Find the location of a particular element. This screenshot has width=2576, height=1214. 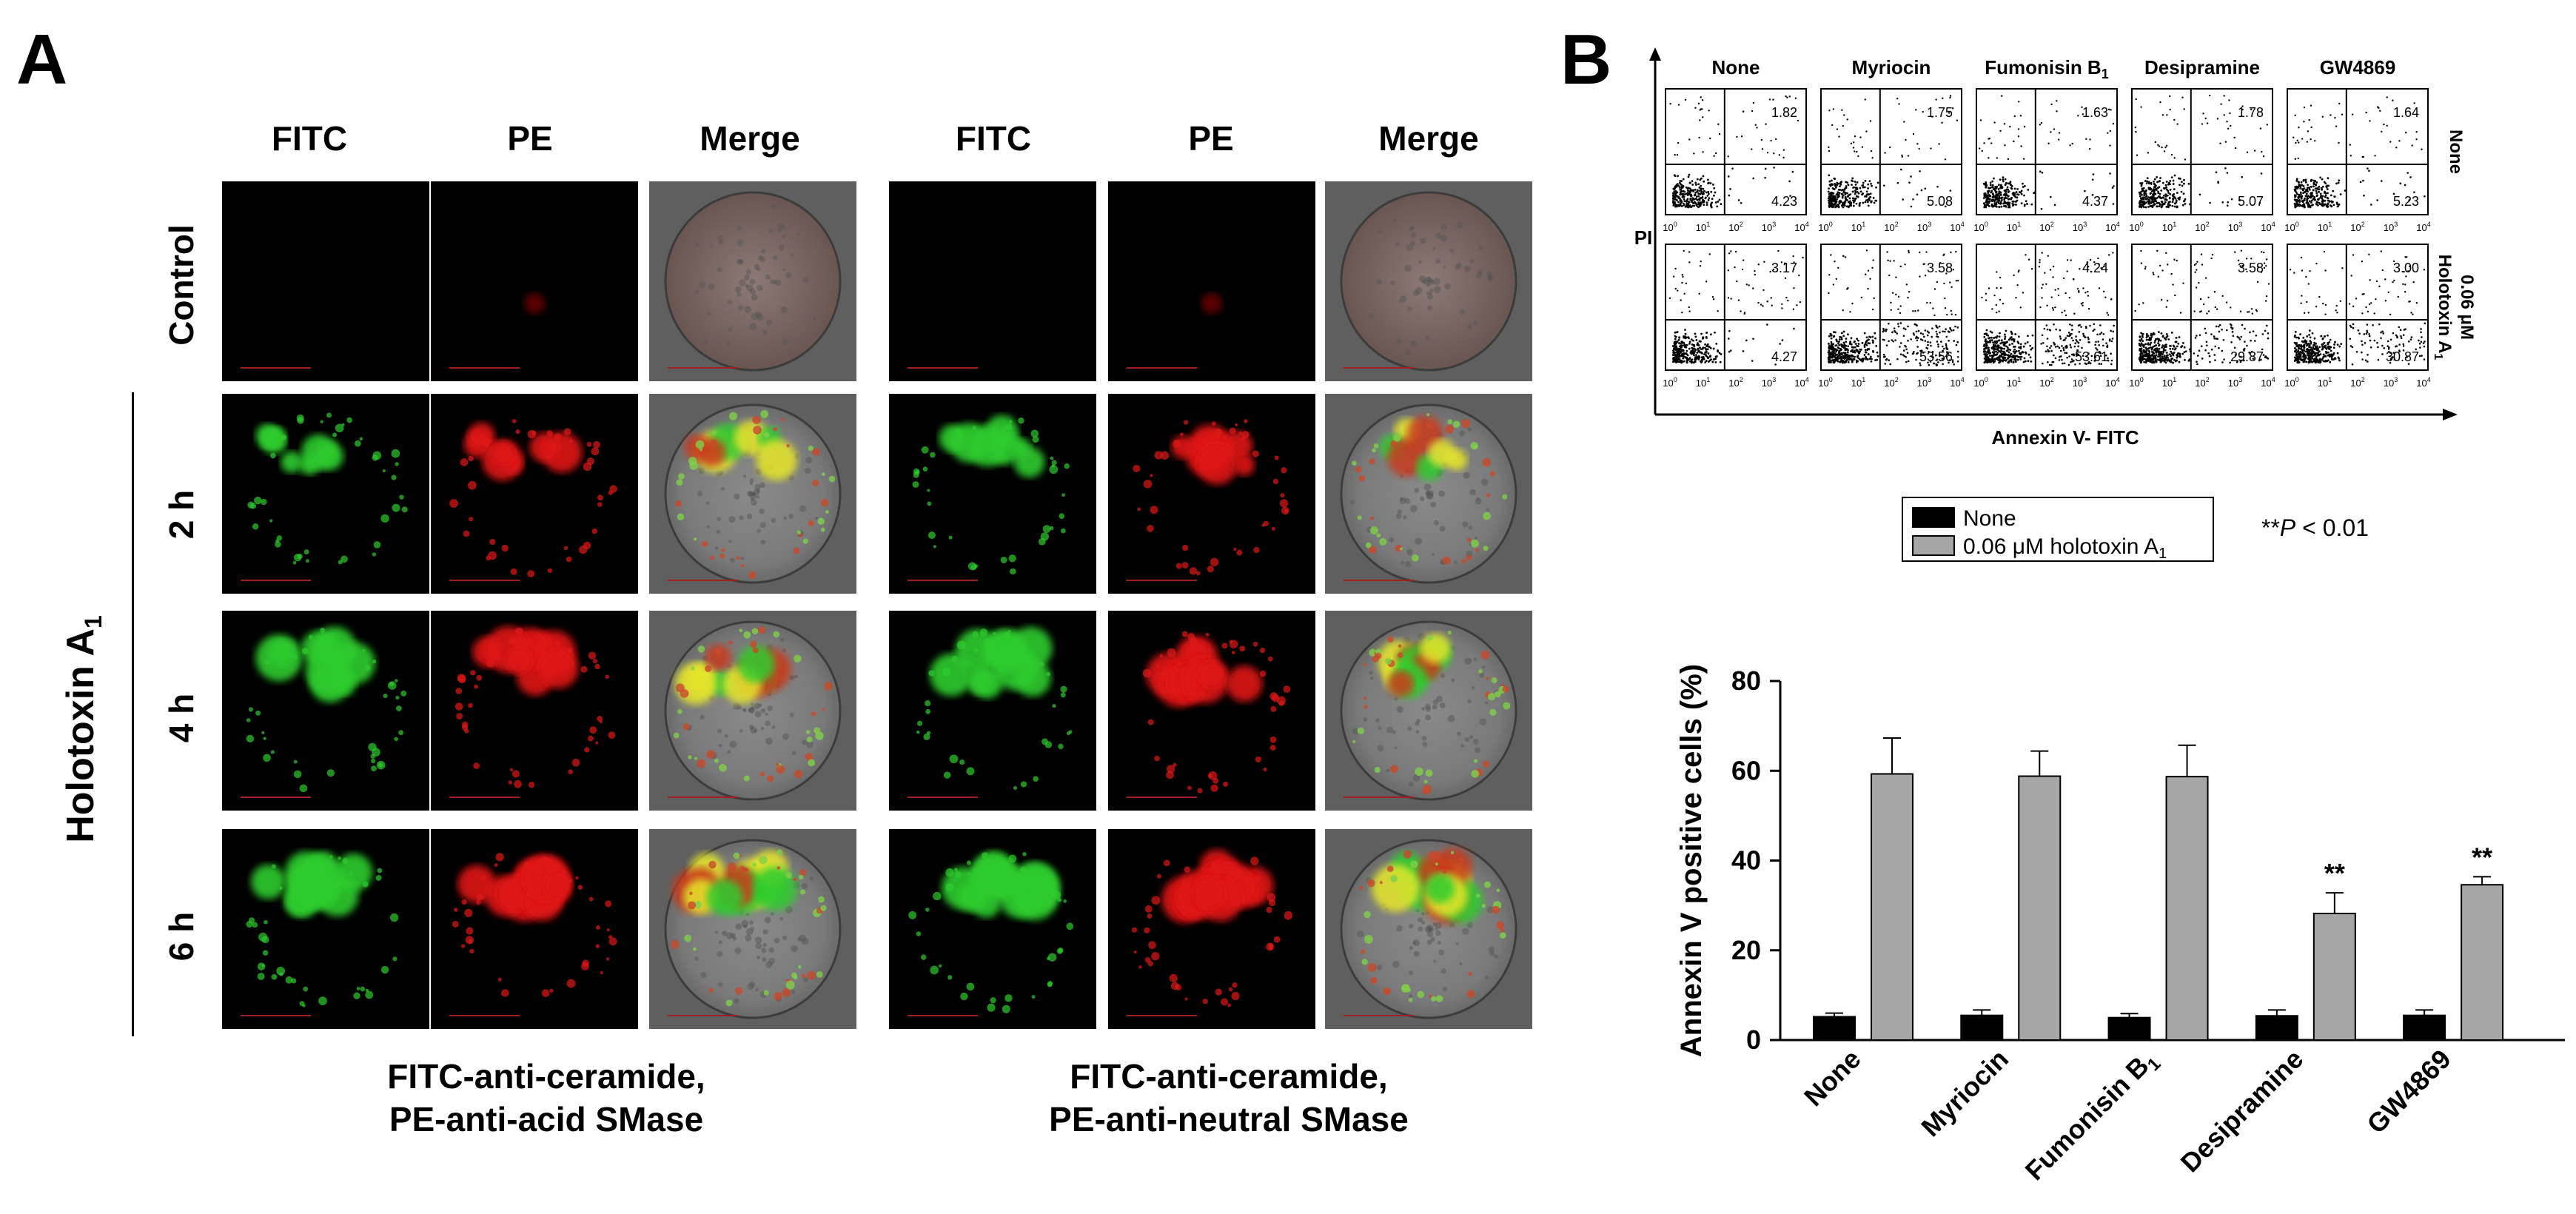

signal-blob is located at coordinates (1209, 893).